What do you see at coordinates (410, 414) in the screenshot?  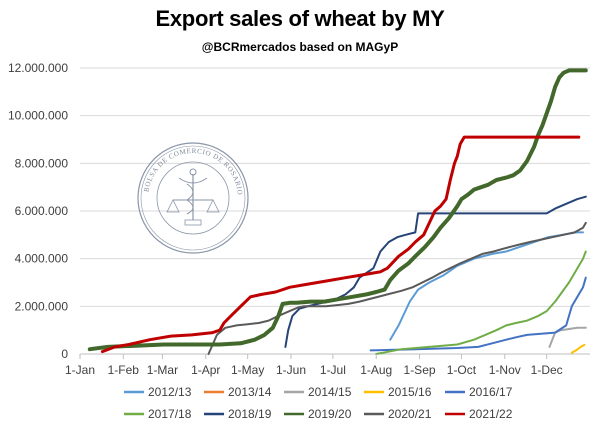 I see `legend-label: 2020/21` at bounding box center [410, 414].